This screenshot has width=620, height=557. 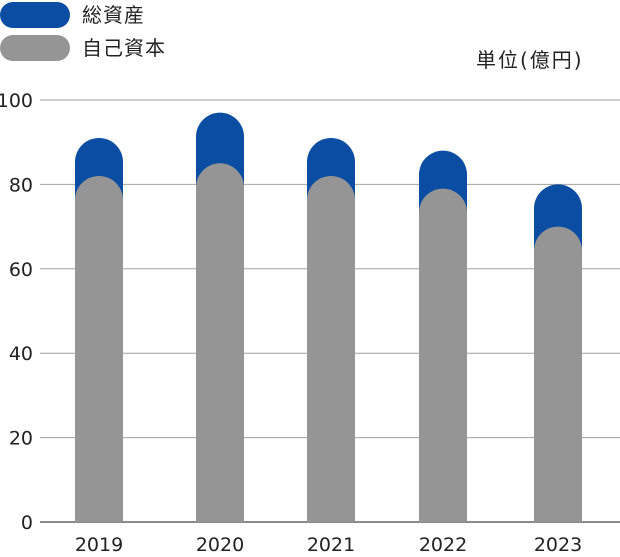 I want to click on bar-equity-2022, so click(x=443, y=355).